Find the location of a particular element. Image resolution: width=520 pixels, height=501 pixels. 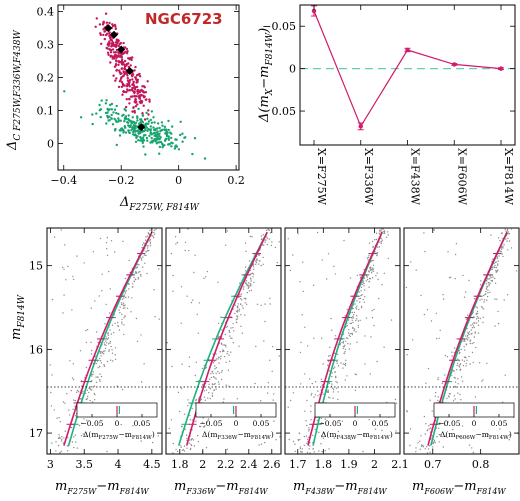

category-label: X=F438W is located at coordinates (415, 177).